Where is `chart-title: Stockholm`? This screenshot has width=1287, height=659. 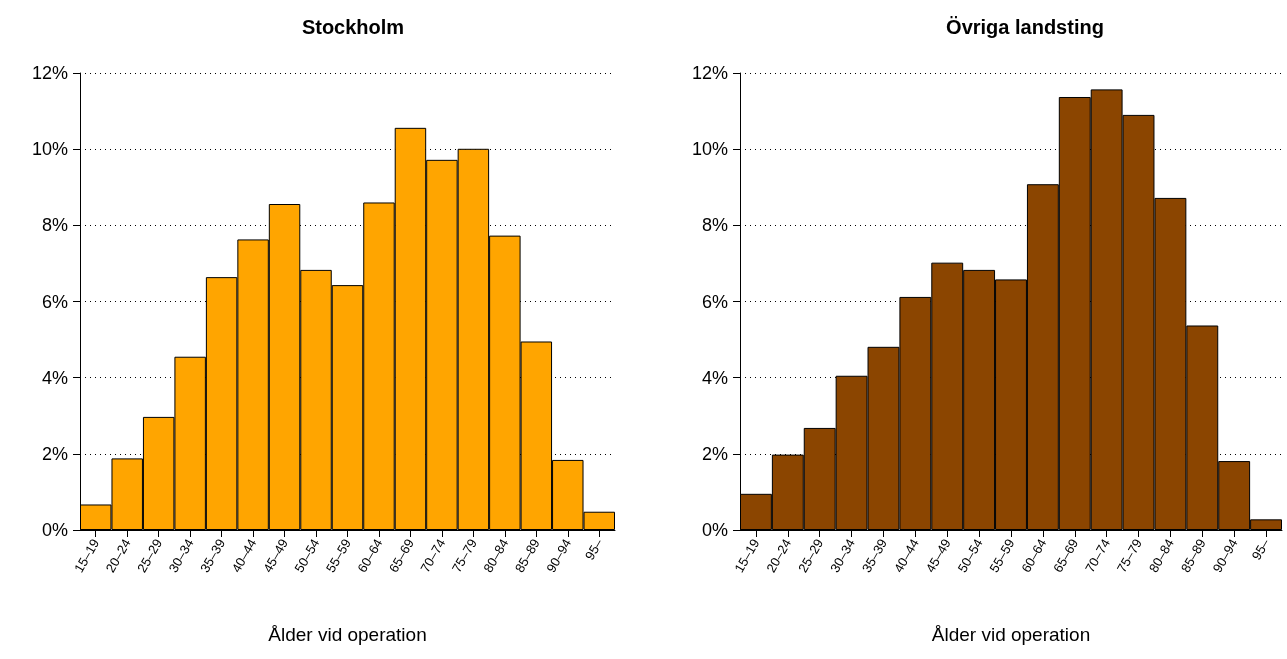 chart-title: Stockholm is located at coordinates (353, 27).